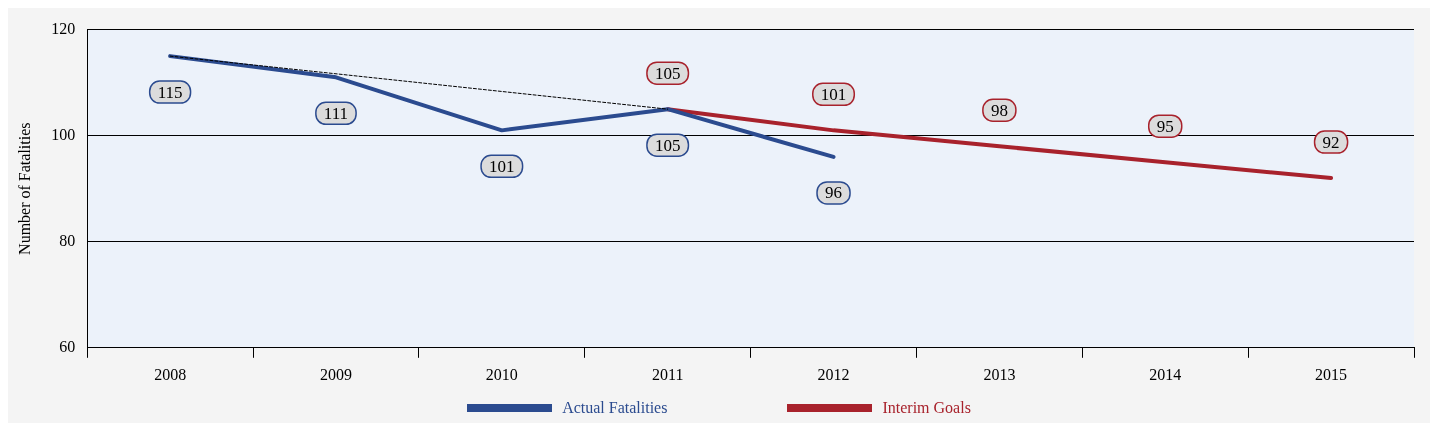  Describe the element at coordinates (1331, 142) in the screenshot. I see `data-label: 92` at that location.